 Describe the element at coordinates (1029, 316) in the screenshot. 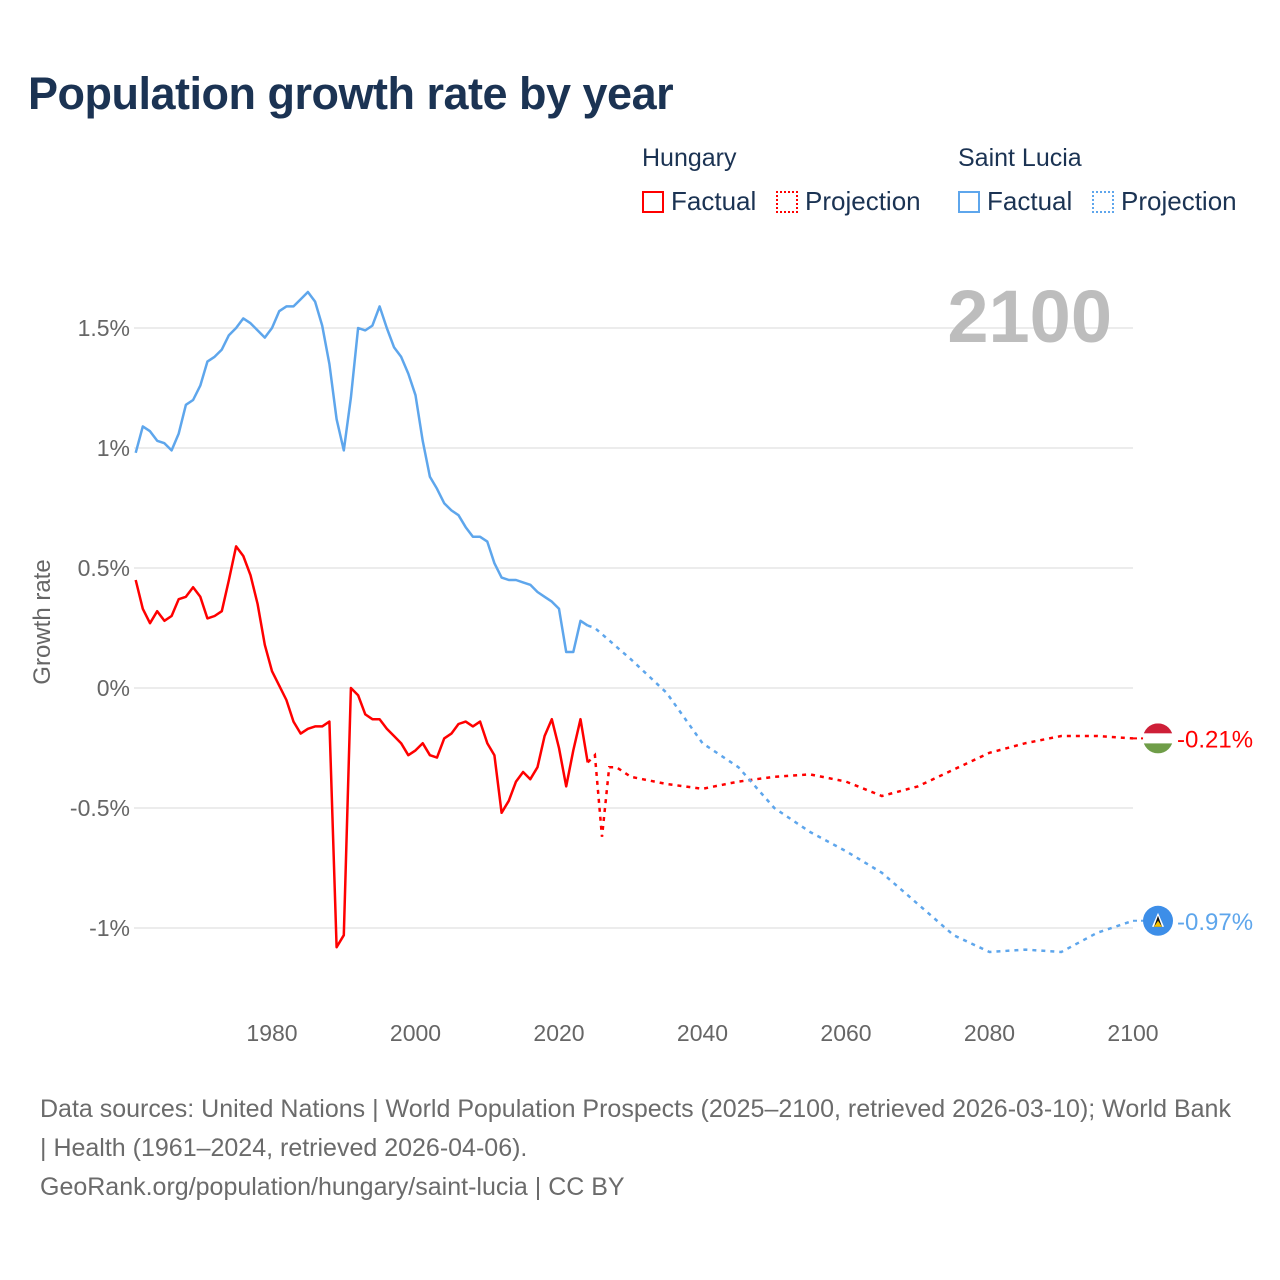

I see `year-label: 2100` at that location.